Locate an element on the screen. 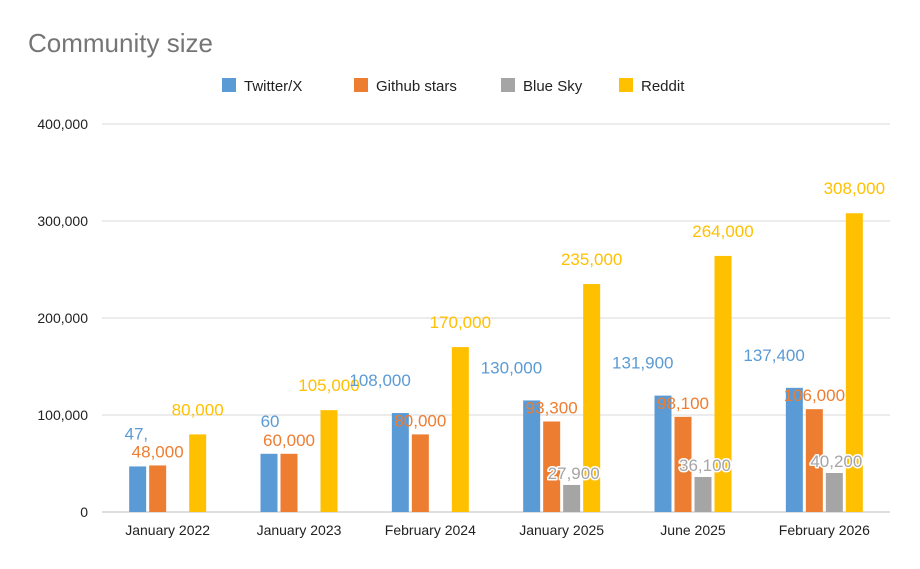 The image size is (920, 569). x-tick-label: February 2026 is located at coordinates (824, 530).